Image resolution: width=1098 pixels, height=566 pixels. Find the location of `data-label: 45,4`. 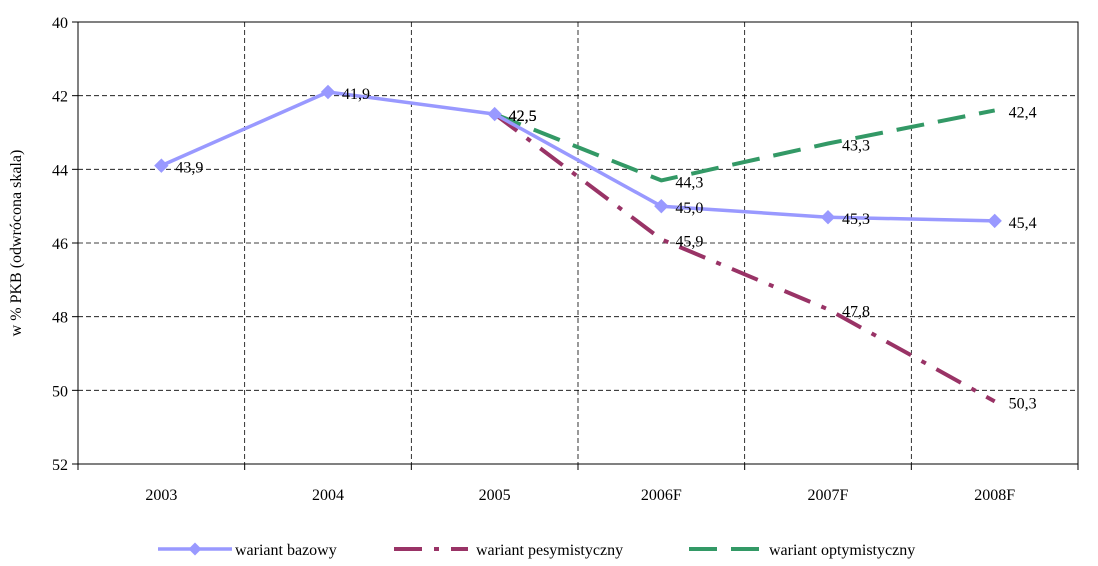

data-label: 45,4 is located at coordinates (1023, 223).